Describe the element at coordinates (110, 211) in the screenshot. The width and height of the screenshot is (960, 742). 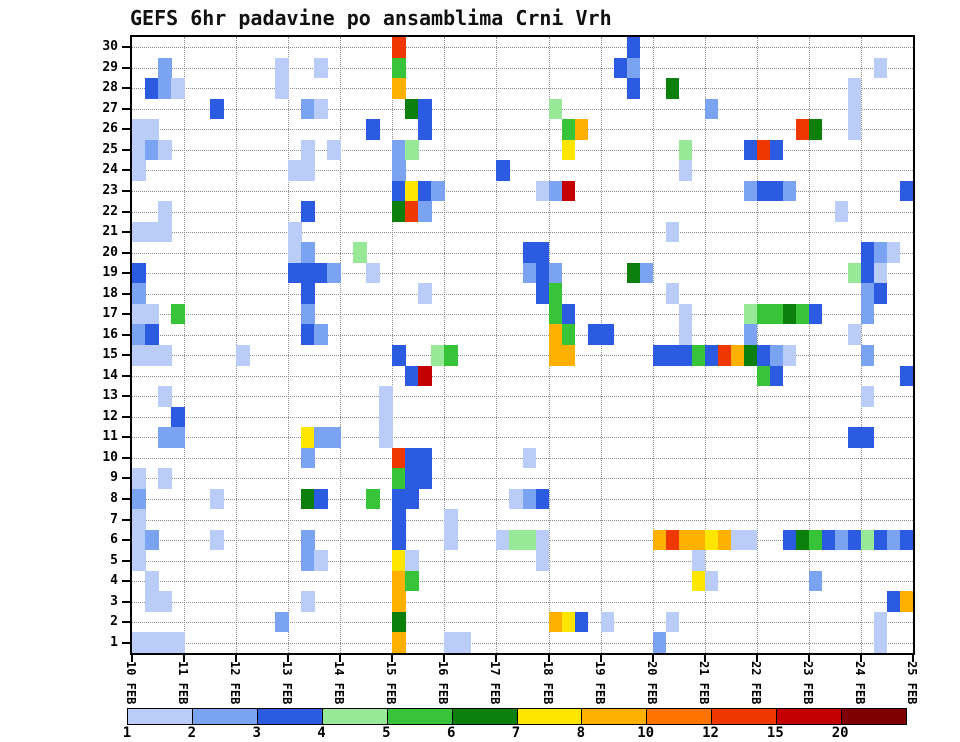
I see `y-tick-label: 22` at that location.